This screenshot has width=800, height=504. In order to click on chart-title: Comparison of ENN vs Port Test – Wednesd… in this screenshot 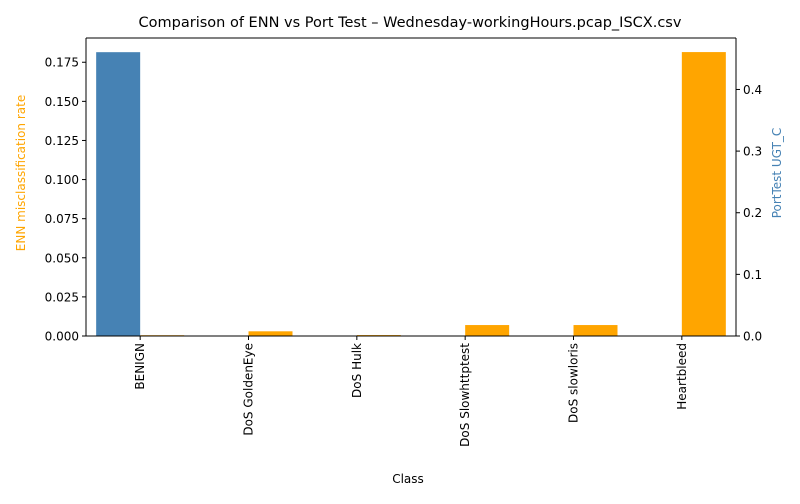, I will do `click(410, 23)`.